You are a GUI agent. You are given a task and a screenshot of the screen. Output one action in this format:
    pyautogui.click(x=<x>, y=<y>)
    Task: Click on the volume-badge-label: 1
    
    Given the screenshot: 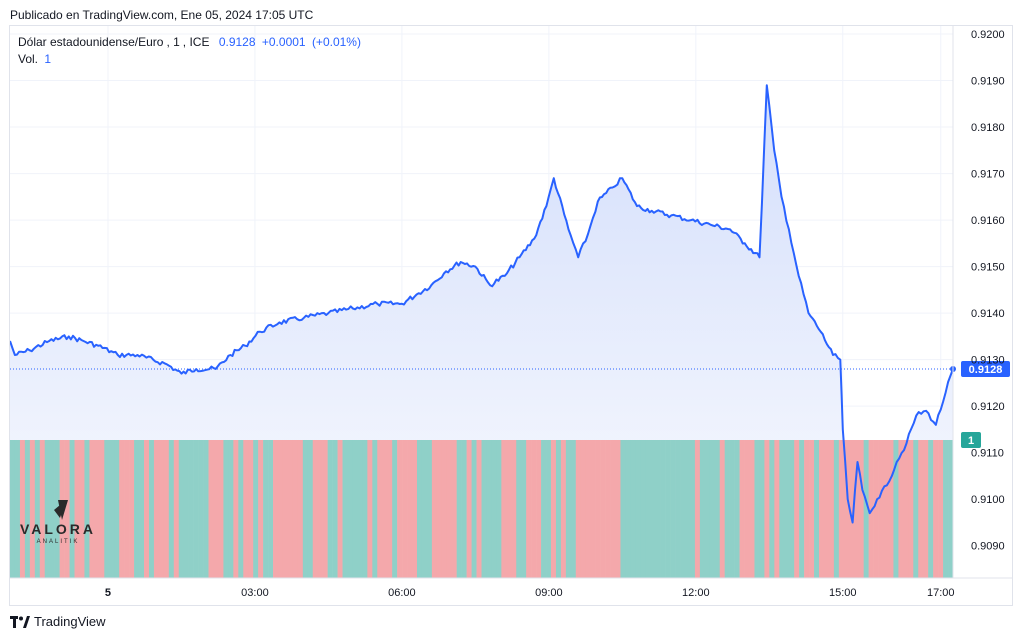 What is the action you would take?
    pyautogui.click(x=971, y=441)
    